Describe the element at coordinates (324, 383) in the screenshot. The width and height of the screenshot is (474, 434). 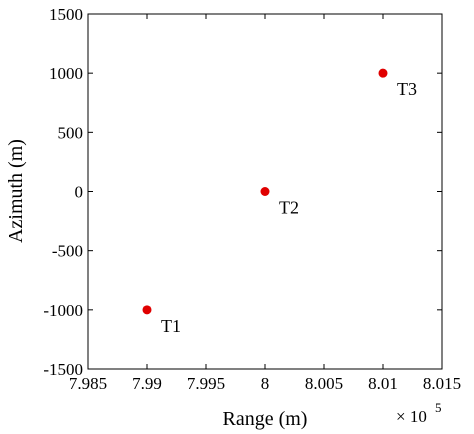
I see `x-tick-label: 8.005` at that location.